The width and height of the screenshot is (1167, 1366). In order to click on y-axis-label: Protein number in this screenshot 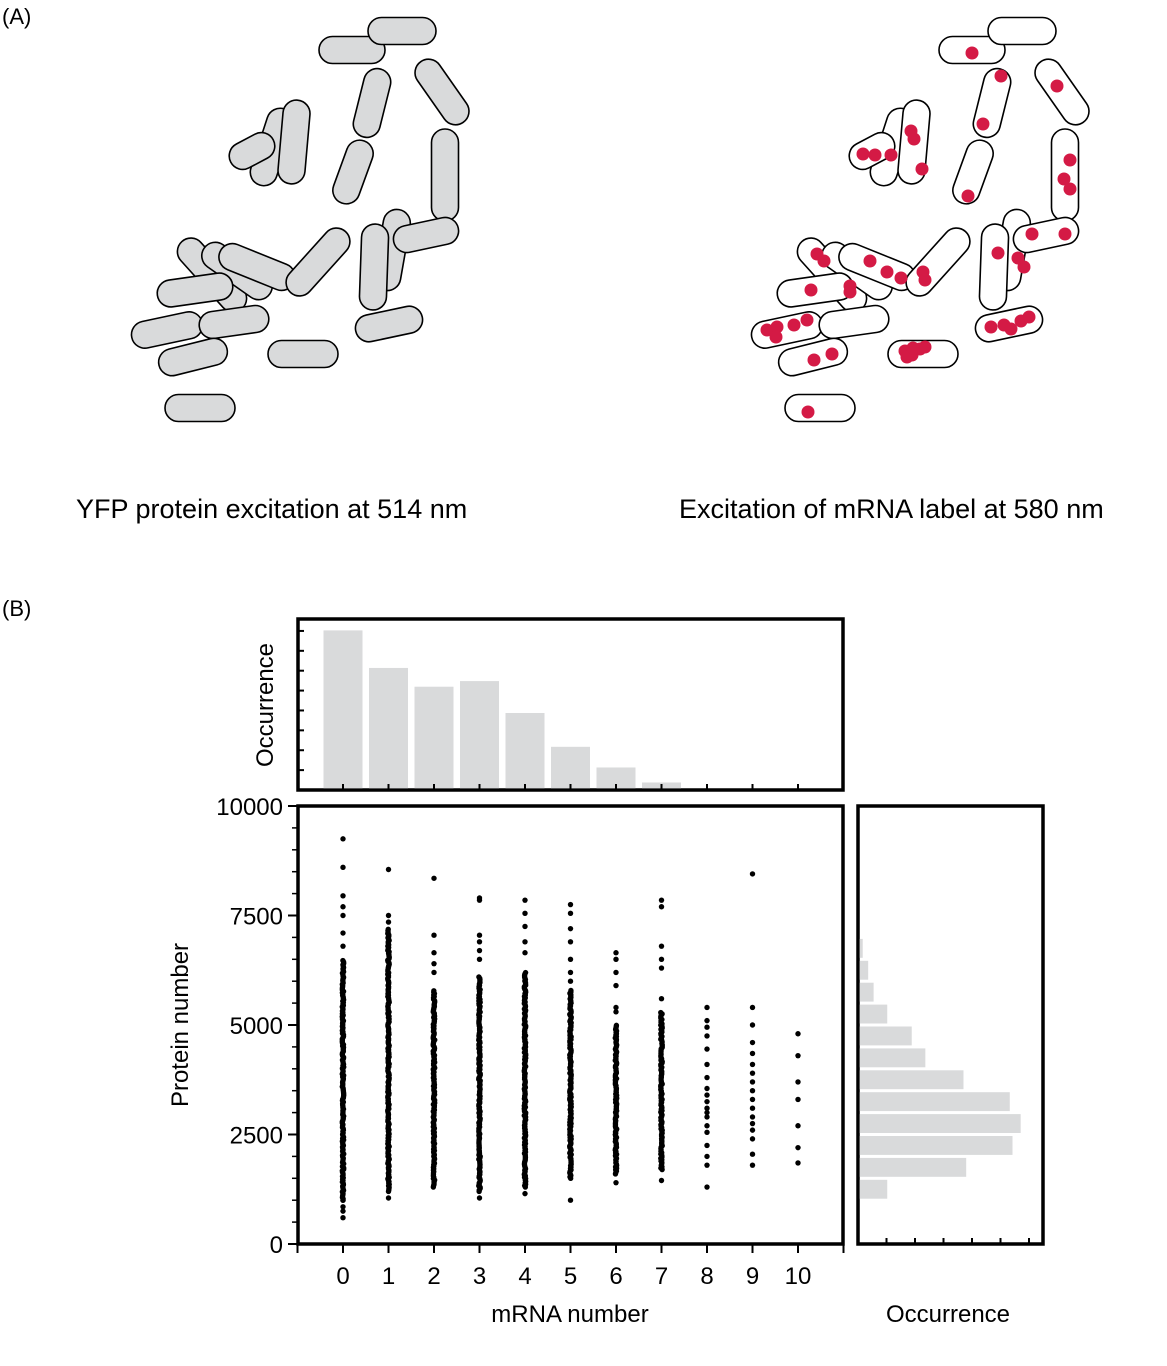, I will do `click(180, 1025)`.